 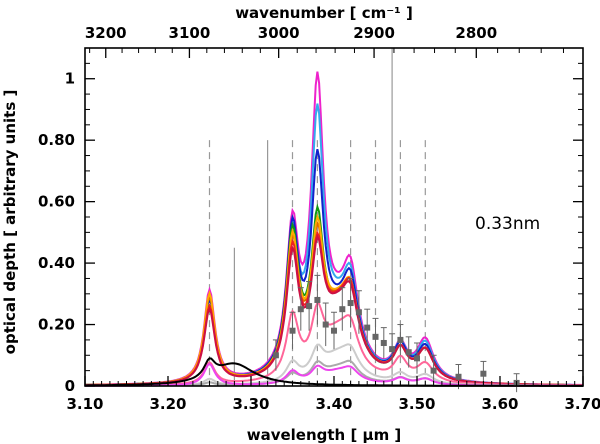 What do you see at coordinates (70, 79) in the screenshot?
I see `y-tick-label: 1` at bounding box center [70, 79].